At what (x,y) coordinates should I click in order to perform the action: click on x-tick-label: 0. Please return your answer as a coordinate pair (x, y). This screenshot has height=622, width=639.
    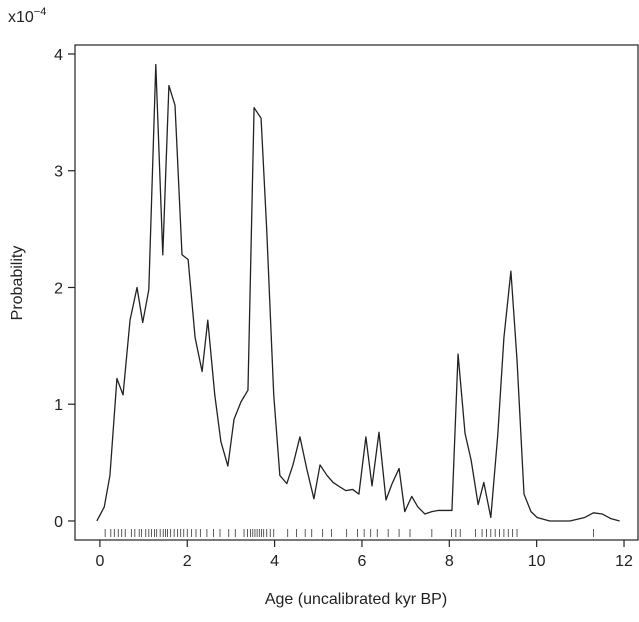
    Looking at the image, I should click on (99, 561).